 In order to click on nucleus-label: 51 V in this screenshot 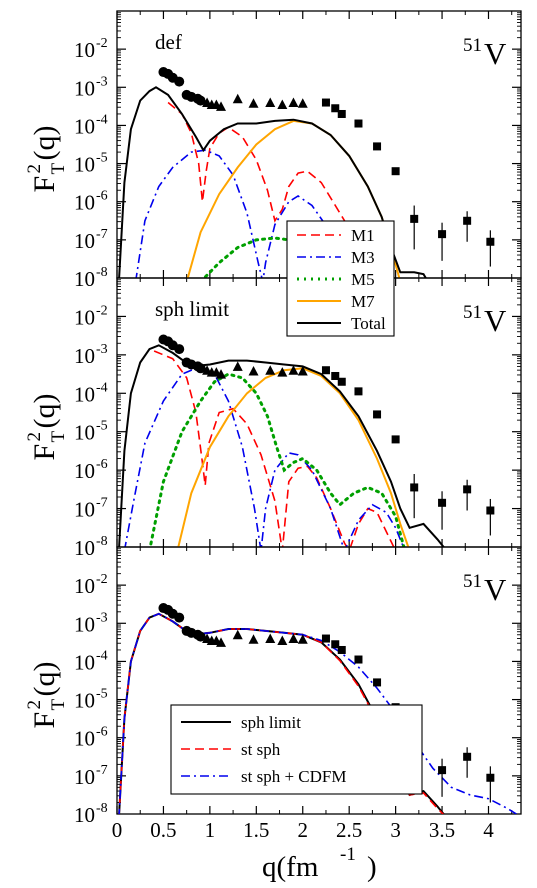, I will do `click(485, 589)`.